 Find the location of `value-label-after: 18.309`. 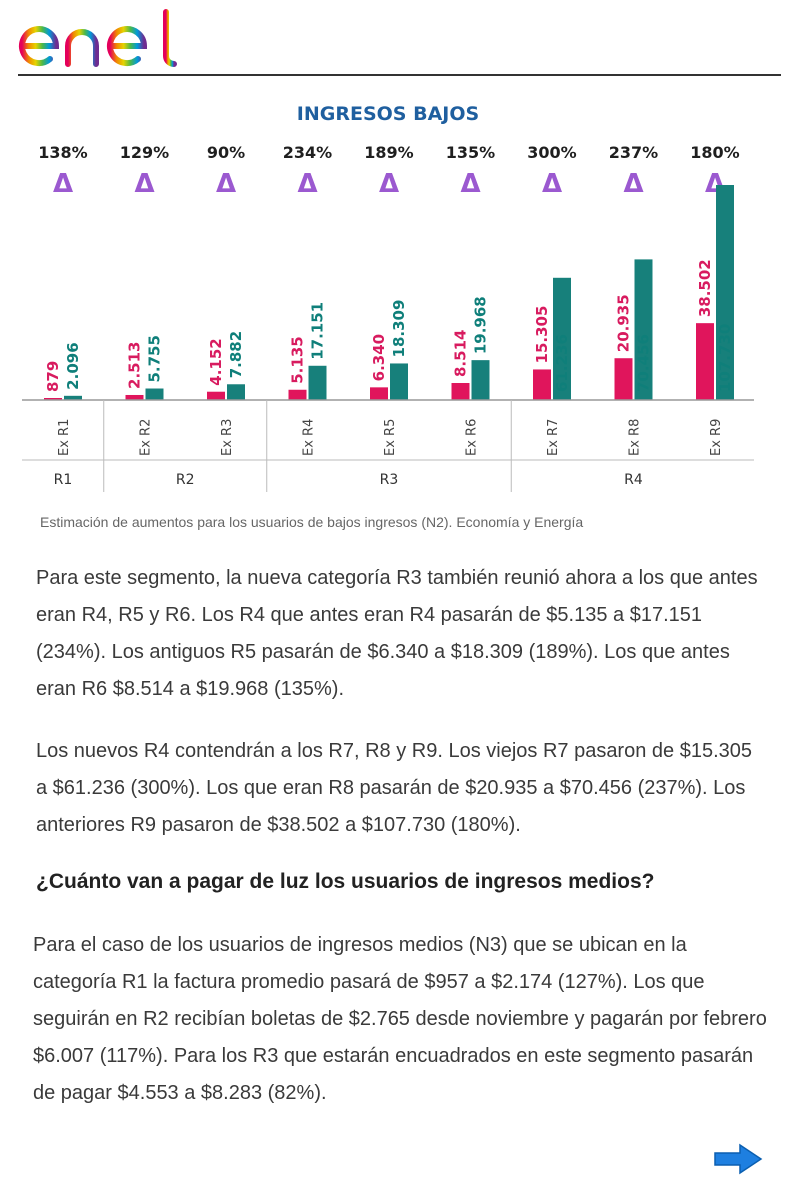

value-label-after: 18.309 is located at coordinates (399, 329).